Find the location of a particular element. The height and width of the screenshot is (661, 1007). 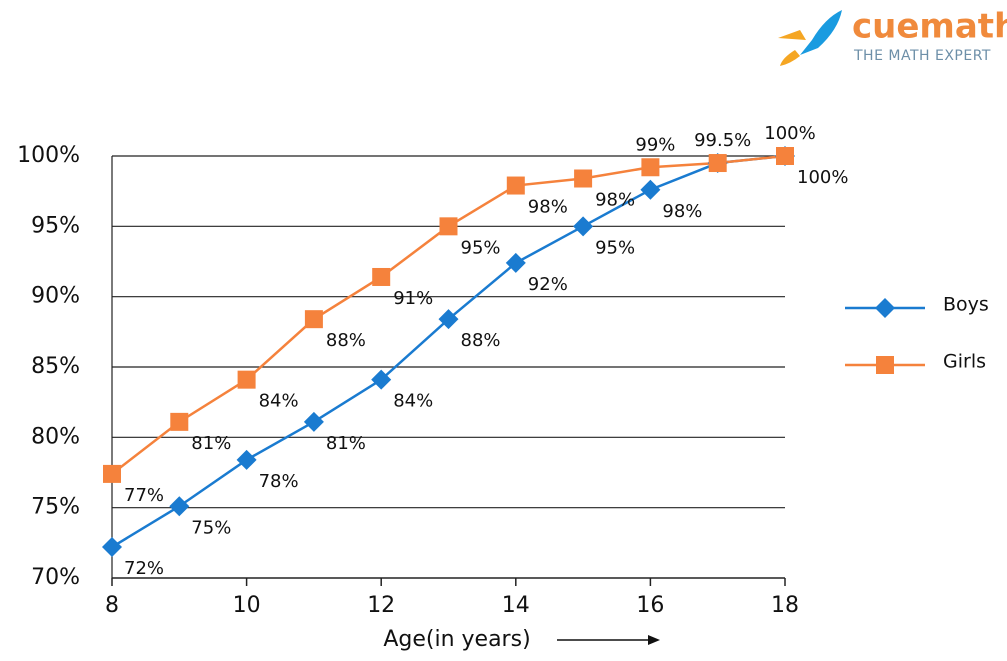

data-label: 91% is located at coordinates (413, 298).